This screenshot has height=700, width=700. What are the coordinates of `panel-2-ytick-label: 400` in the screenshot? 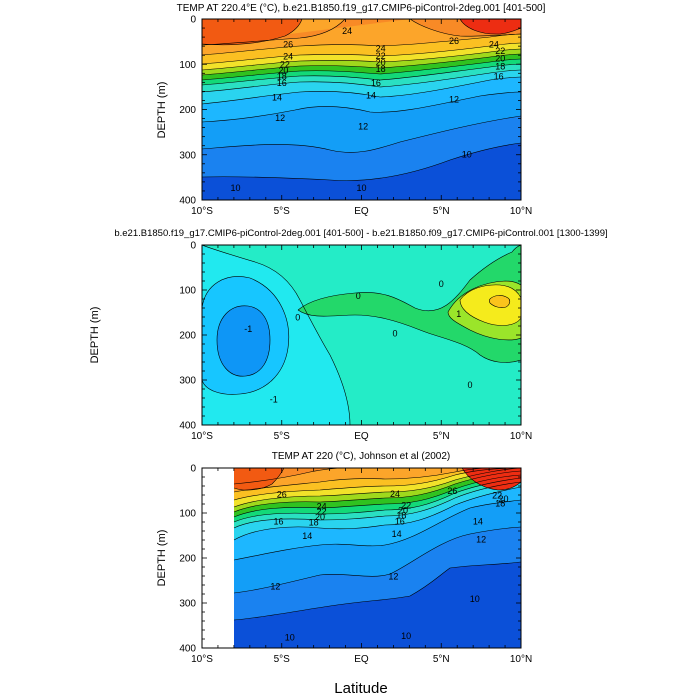 It's located at (187, 426).